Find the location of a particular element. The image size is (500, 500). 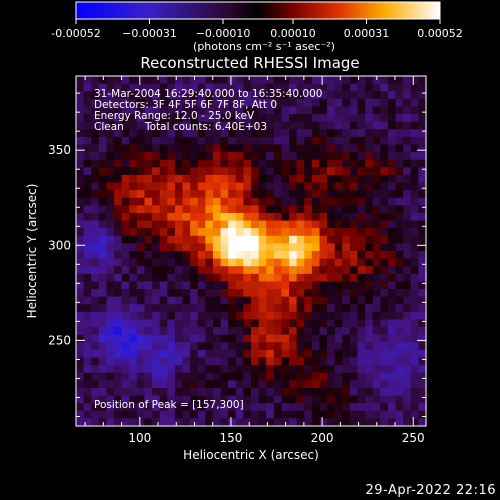

colorbar-tick-label: −0.00010 is located at coordinates (223, 33).